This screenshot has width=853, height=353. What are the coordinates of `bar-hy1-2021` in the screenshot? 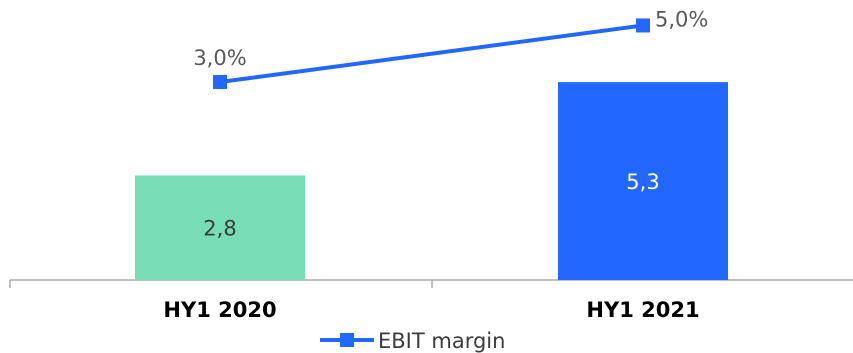 It's located at (643, 181).